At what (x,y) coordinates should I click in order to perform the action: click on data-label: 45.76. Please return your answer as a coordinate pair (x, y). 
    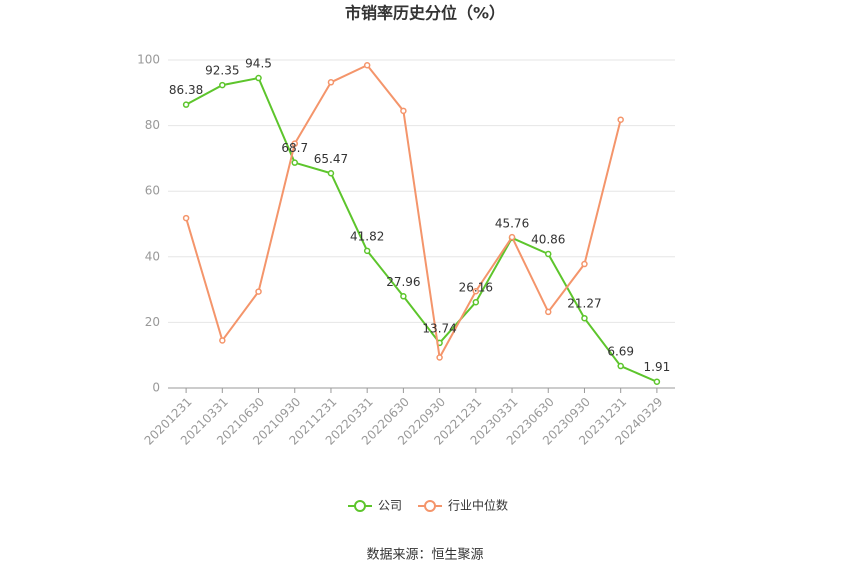
    Looking at the image, I should click on (512, 223).